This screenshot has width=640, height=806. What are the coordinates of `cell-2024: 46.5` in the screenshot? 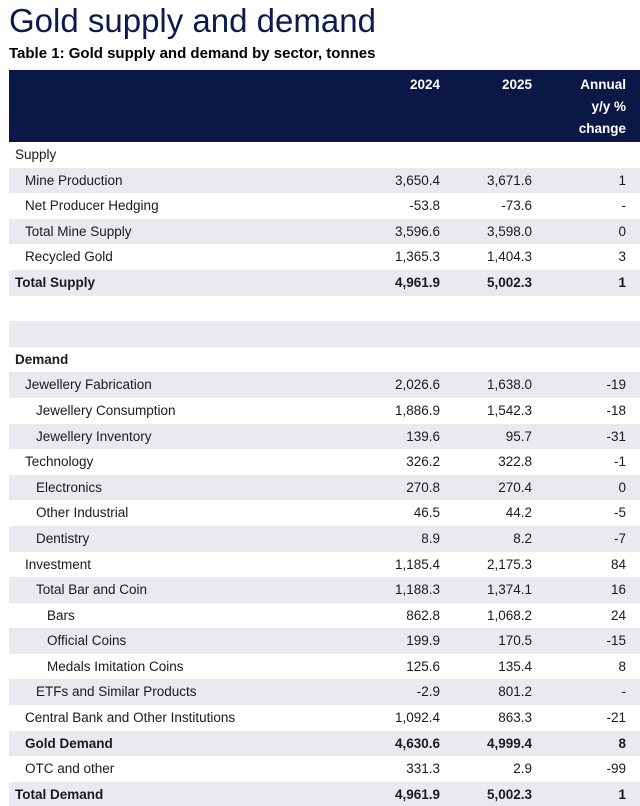 It's located at (426, 513).